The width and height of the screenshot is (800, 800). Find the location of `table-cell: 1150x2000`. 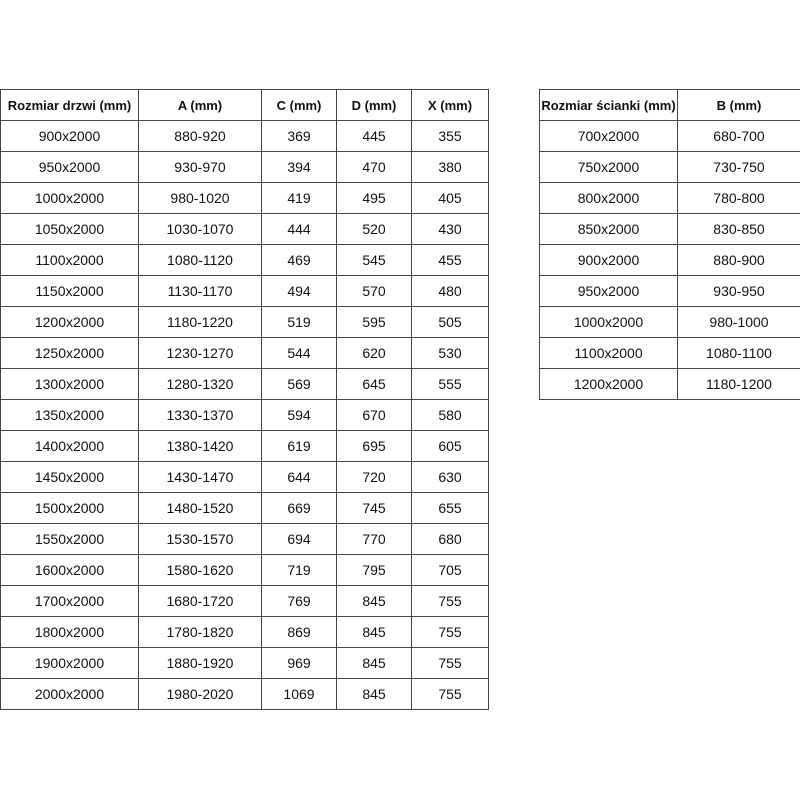

table-cell: 1150x2000 is located at coordinates (69, 291).